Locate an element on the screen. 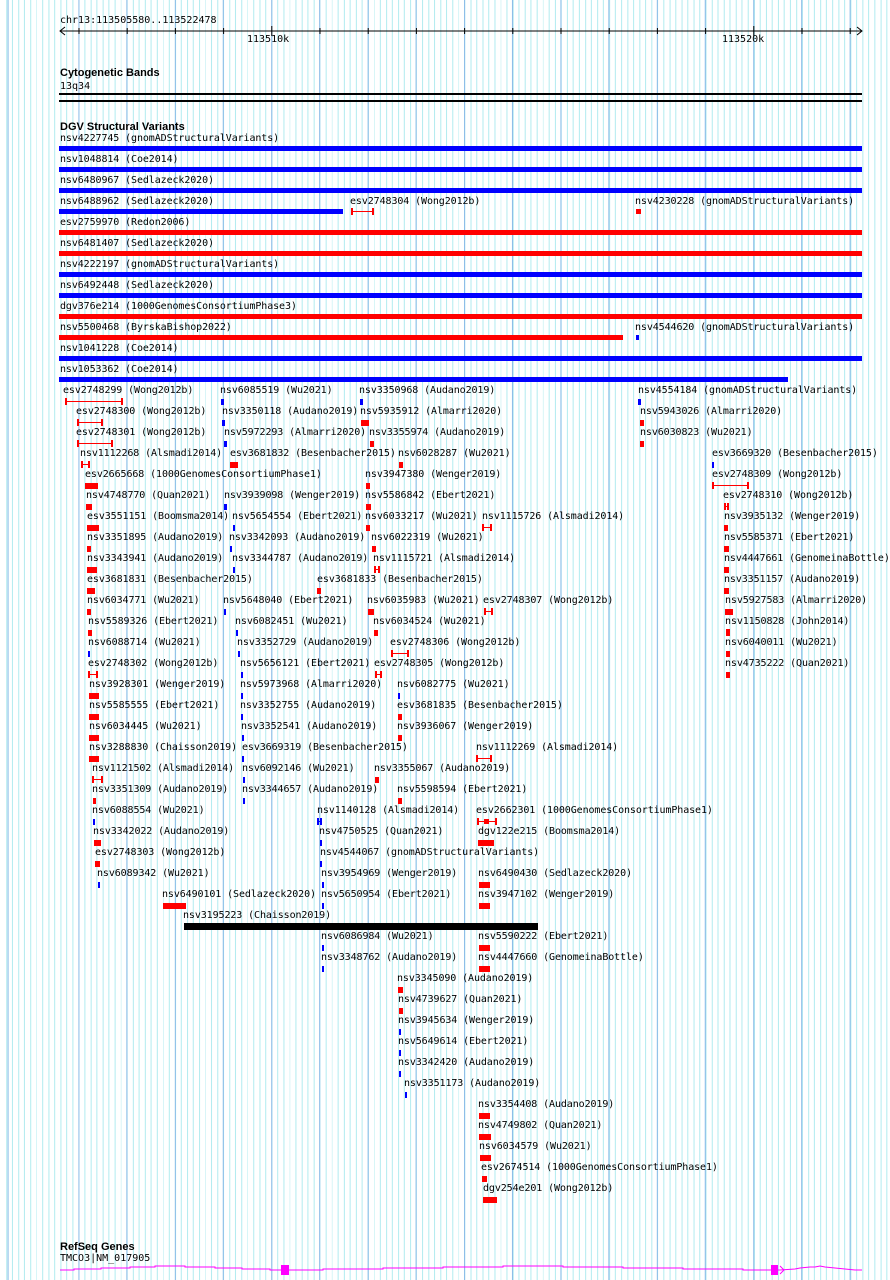  variant-label: nsv5656121 (Ebert2021) is located at coordinates (305, 663).